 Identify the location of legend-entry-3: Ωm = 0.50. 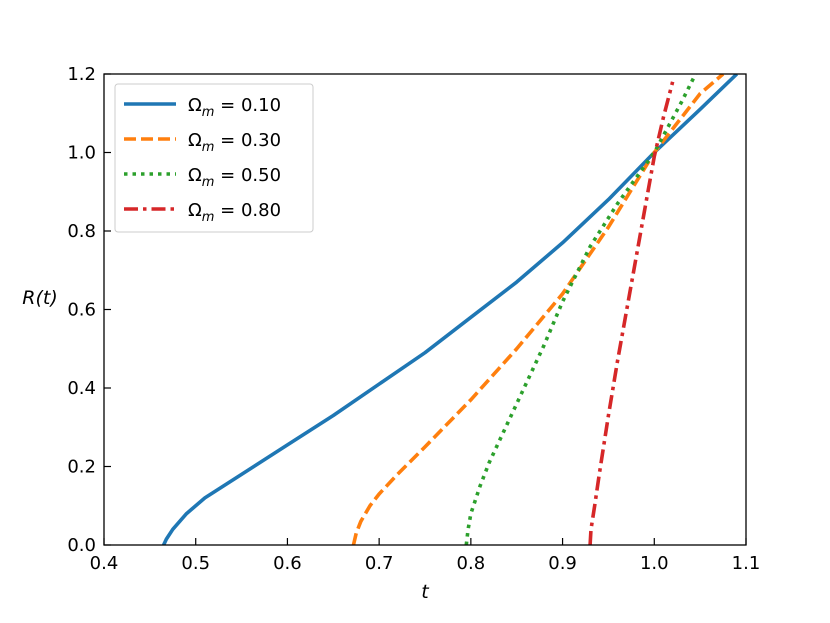
(234, 177).